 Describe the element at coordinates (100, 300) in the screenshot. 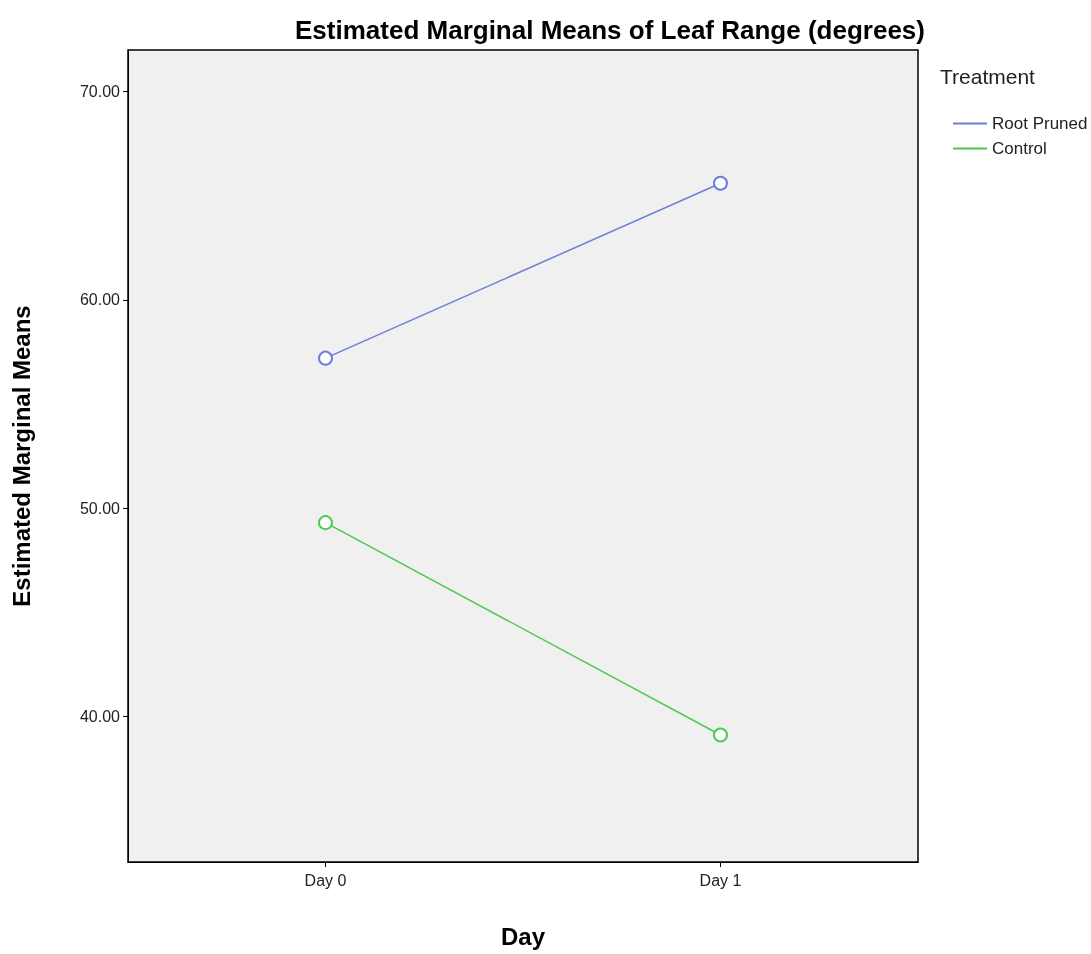

I see `y-tick-label: 60.00` at that location.